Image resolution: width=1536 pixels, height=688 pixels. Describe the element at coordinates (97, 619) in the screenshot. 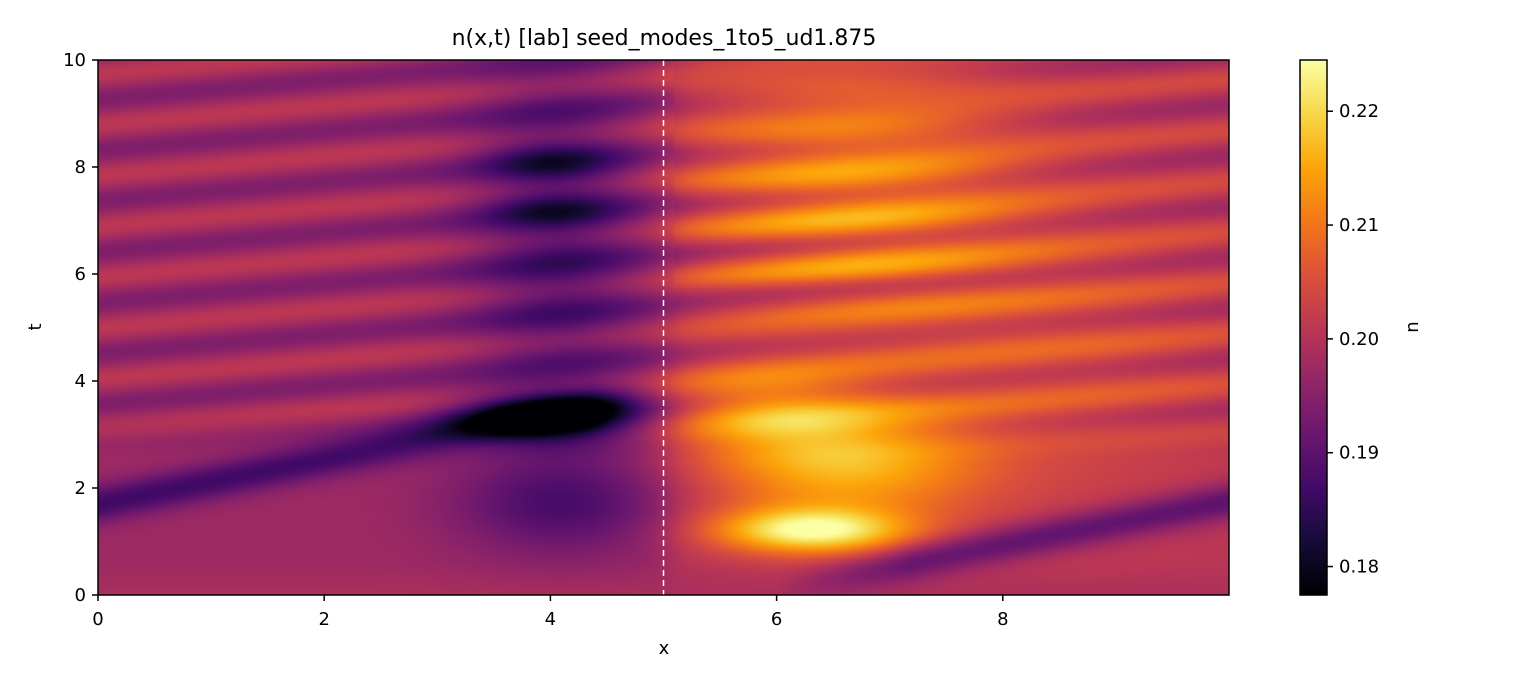

I see `x-tick-label: 0` at that location.